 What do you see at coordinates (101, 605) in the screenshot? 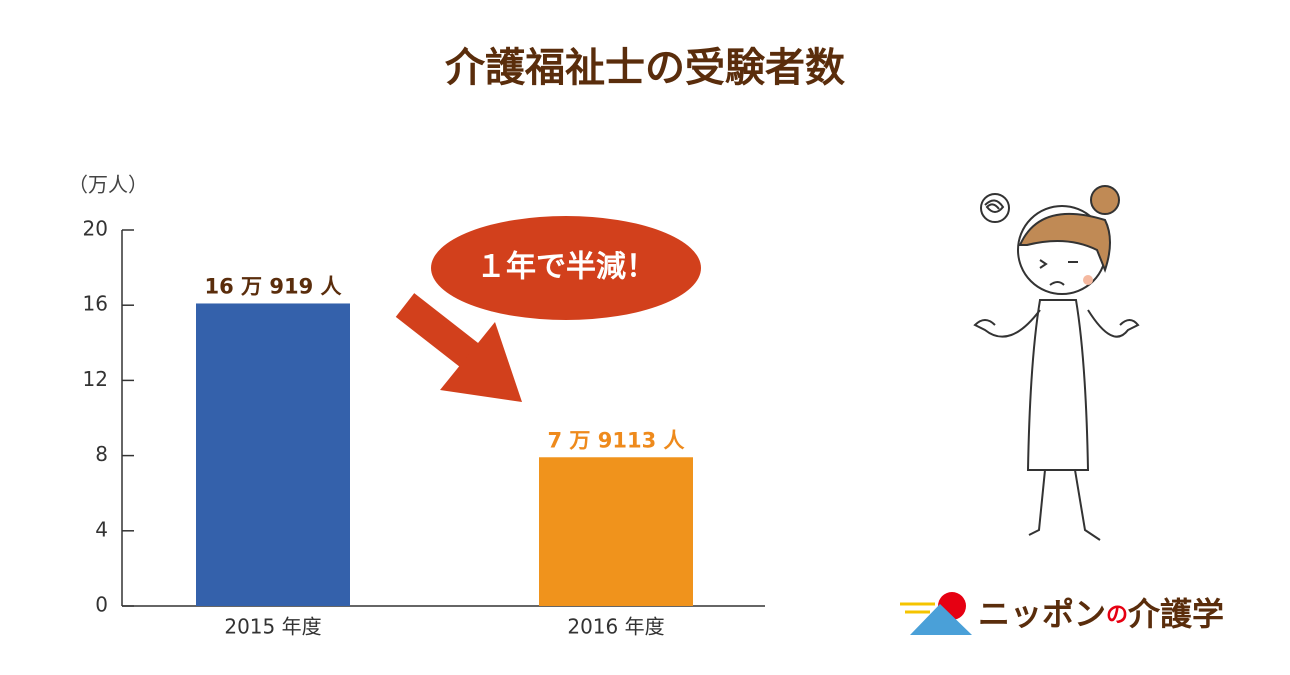
I see `y-tick-label: 0` at bounding box center [101, 605].